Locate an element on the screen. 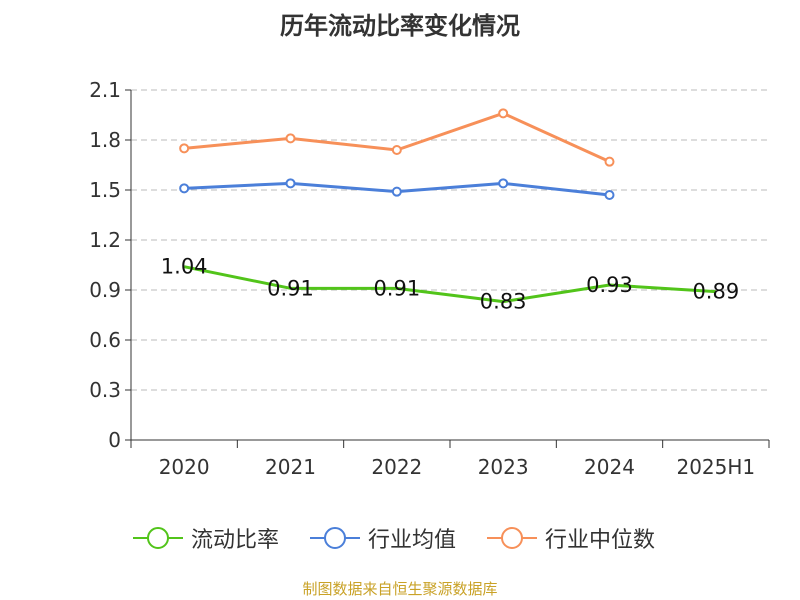 This screenshot has width=800, height=600. x-tick-label: 2025H1 is located at coordinates (715, 467).